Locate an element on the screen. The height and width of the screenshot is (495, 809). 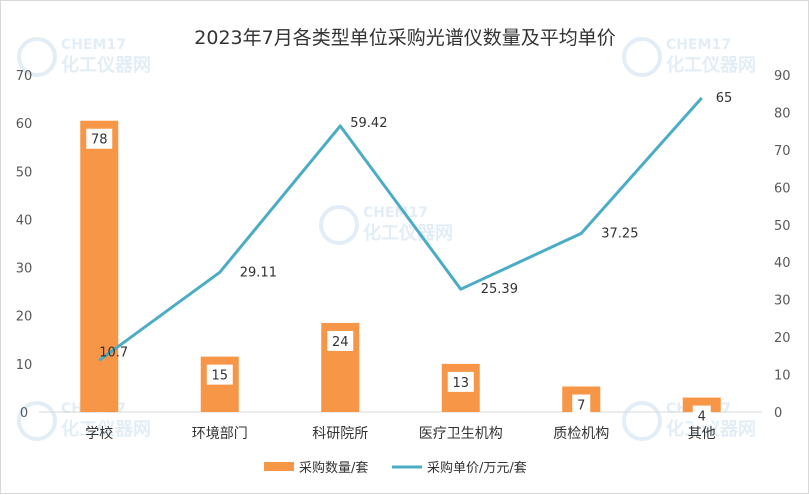
y-left-tick-label: 50 is located at coordinates (24, 172).